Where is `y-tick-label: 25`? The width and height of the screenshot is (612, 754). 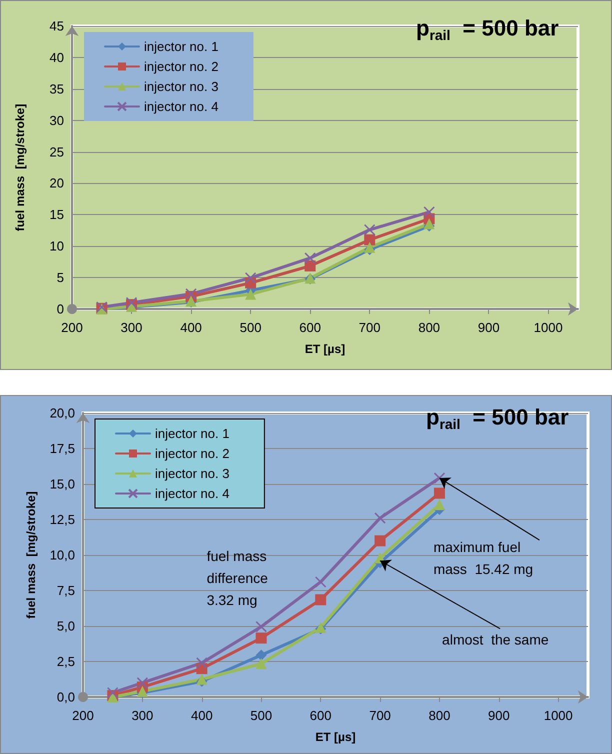 y-tick-label: 25 is located at coordinates (57, 152).